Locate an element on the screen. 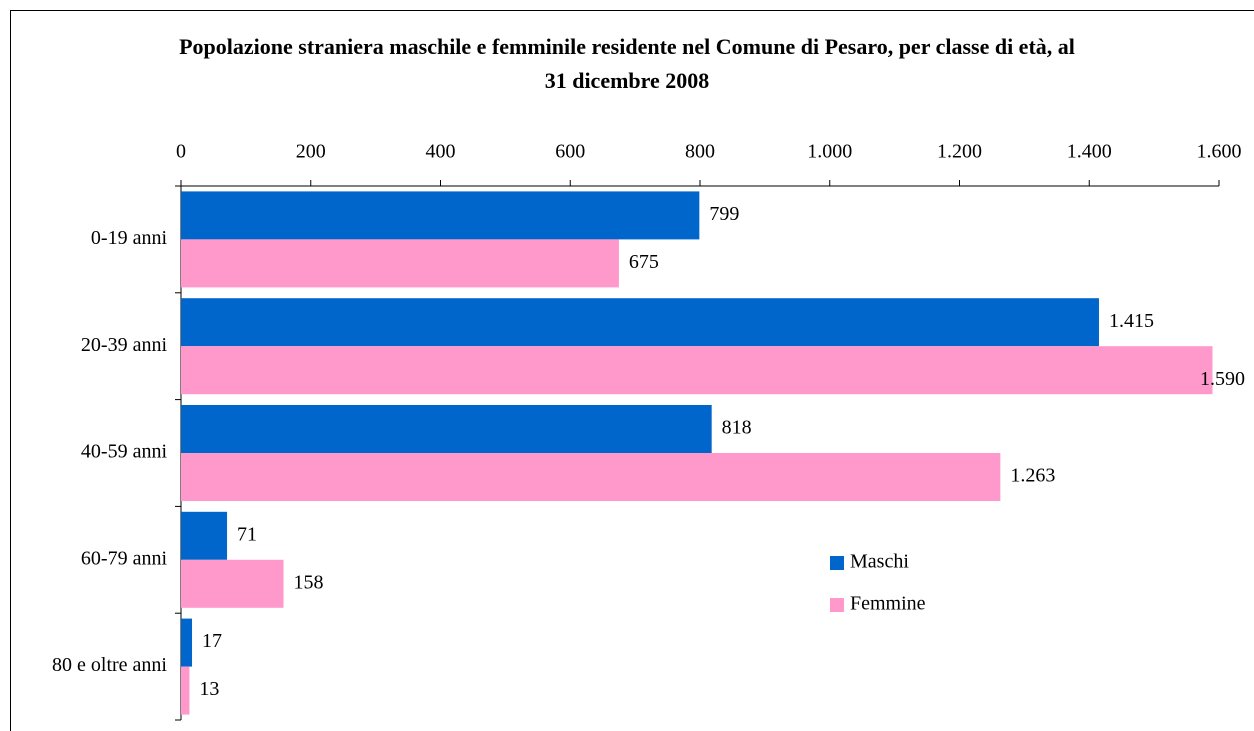  x-tick-label: 1.000 is located at coordinates (829, 152).